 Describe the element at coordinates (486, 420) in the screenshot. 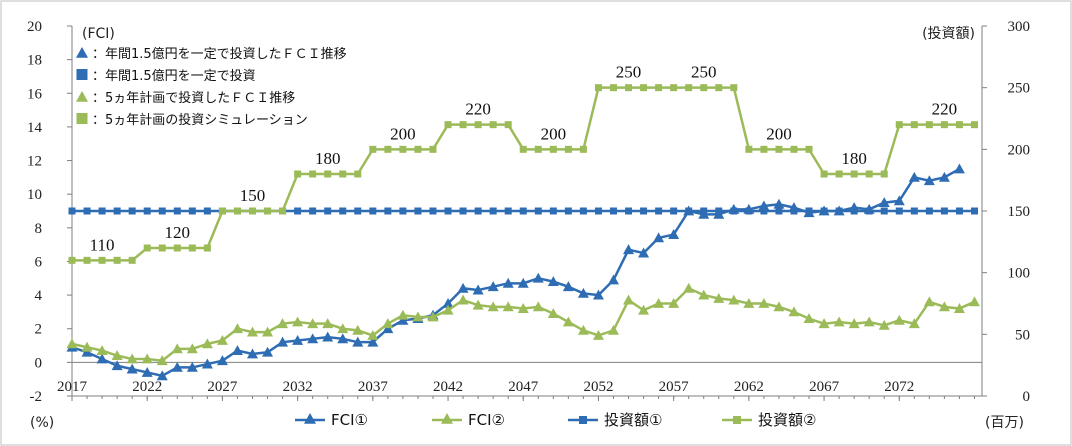

I see `legend-label: FCI②` at that location.